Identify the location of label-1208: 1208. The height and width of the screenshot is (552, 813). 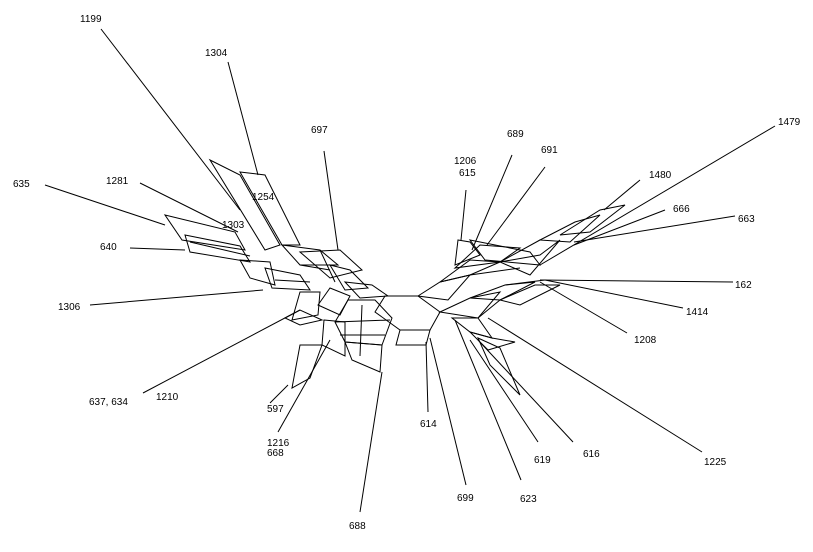
(645, 340).